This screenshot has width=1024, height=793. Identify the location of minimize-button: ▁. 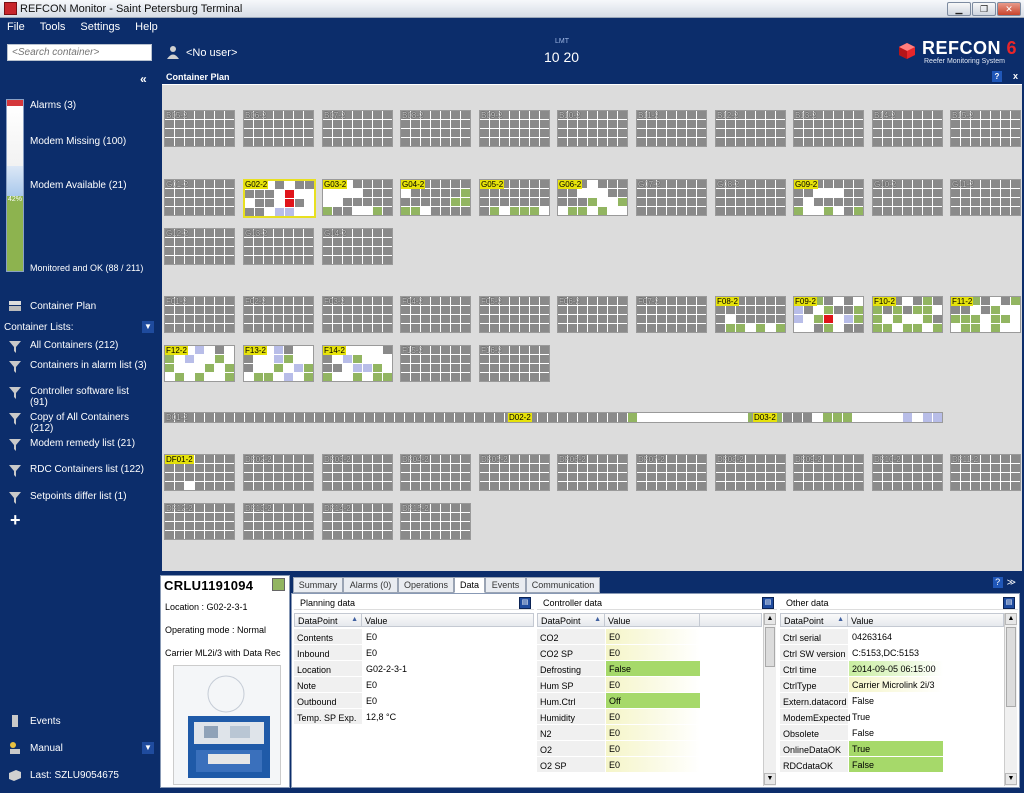
(959, 9).